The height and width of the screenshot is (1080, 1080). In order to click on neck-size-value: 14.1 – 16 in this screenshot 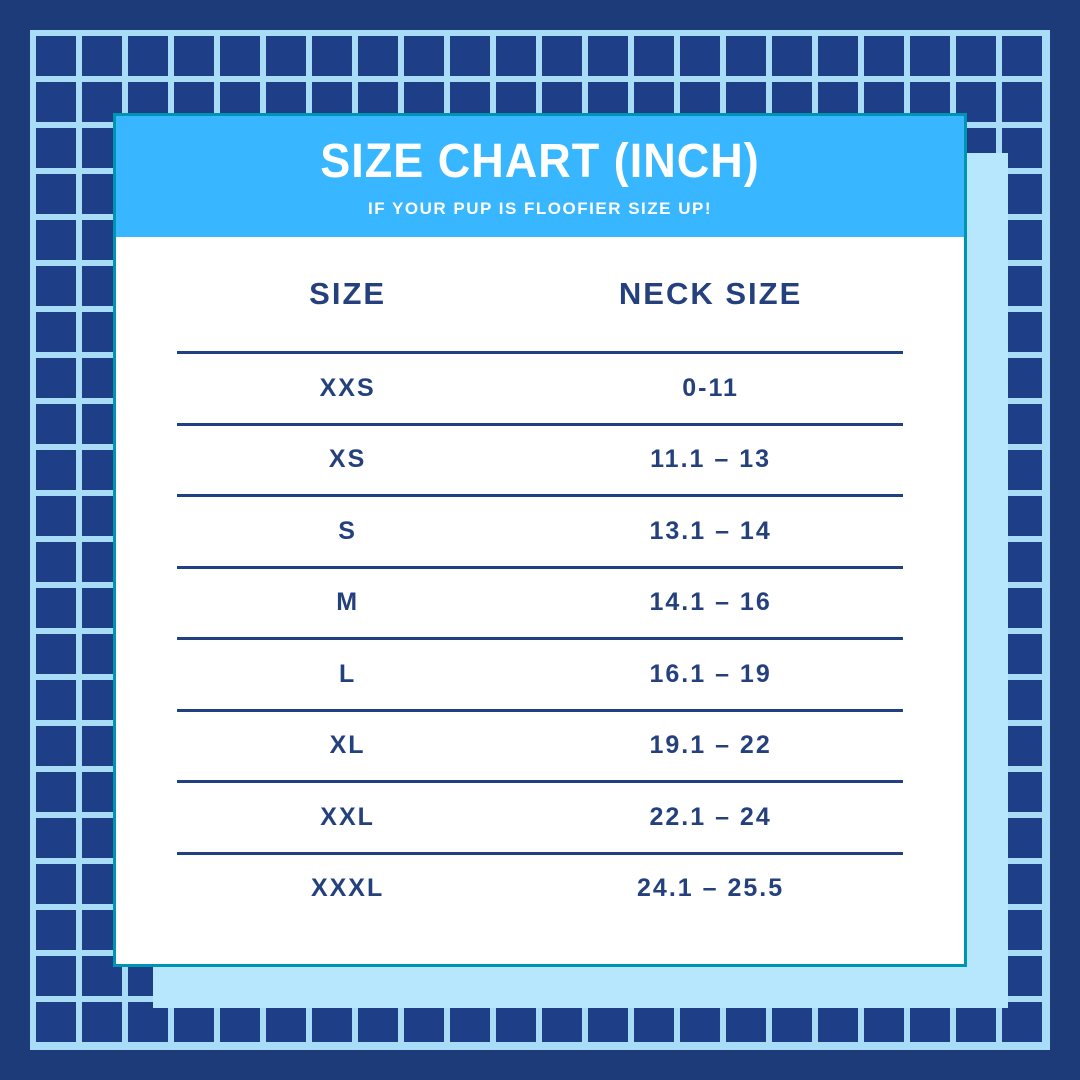, I will do `click(710, 602)`.